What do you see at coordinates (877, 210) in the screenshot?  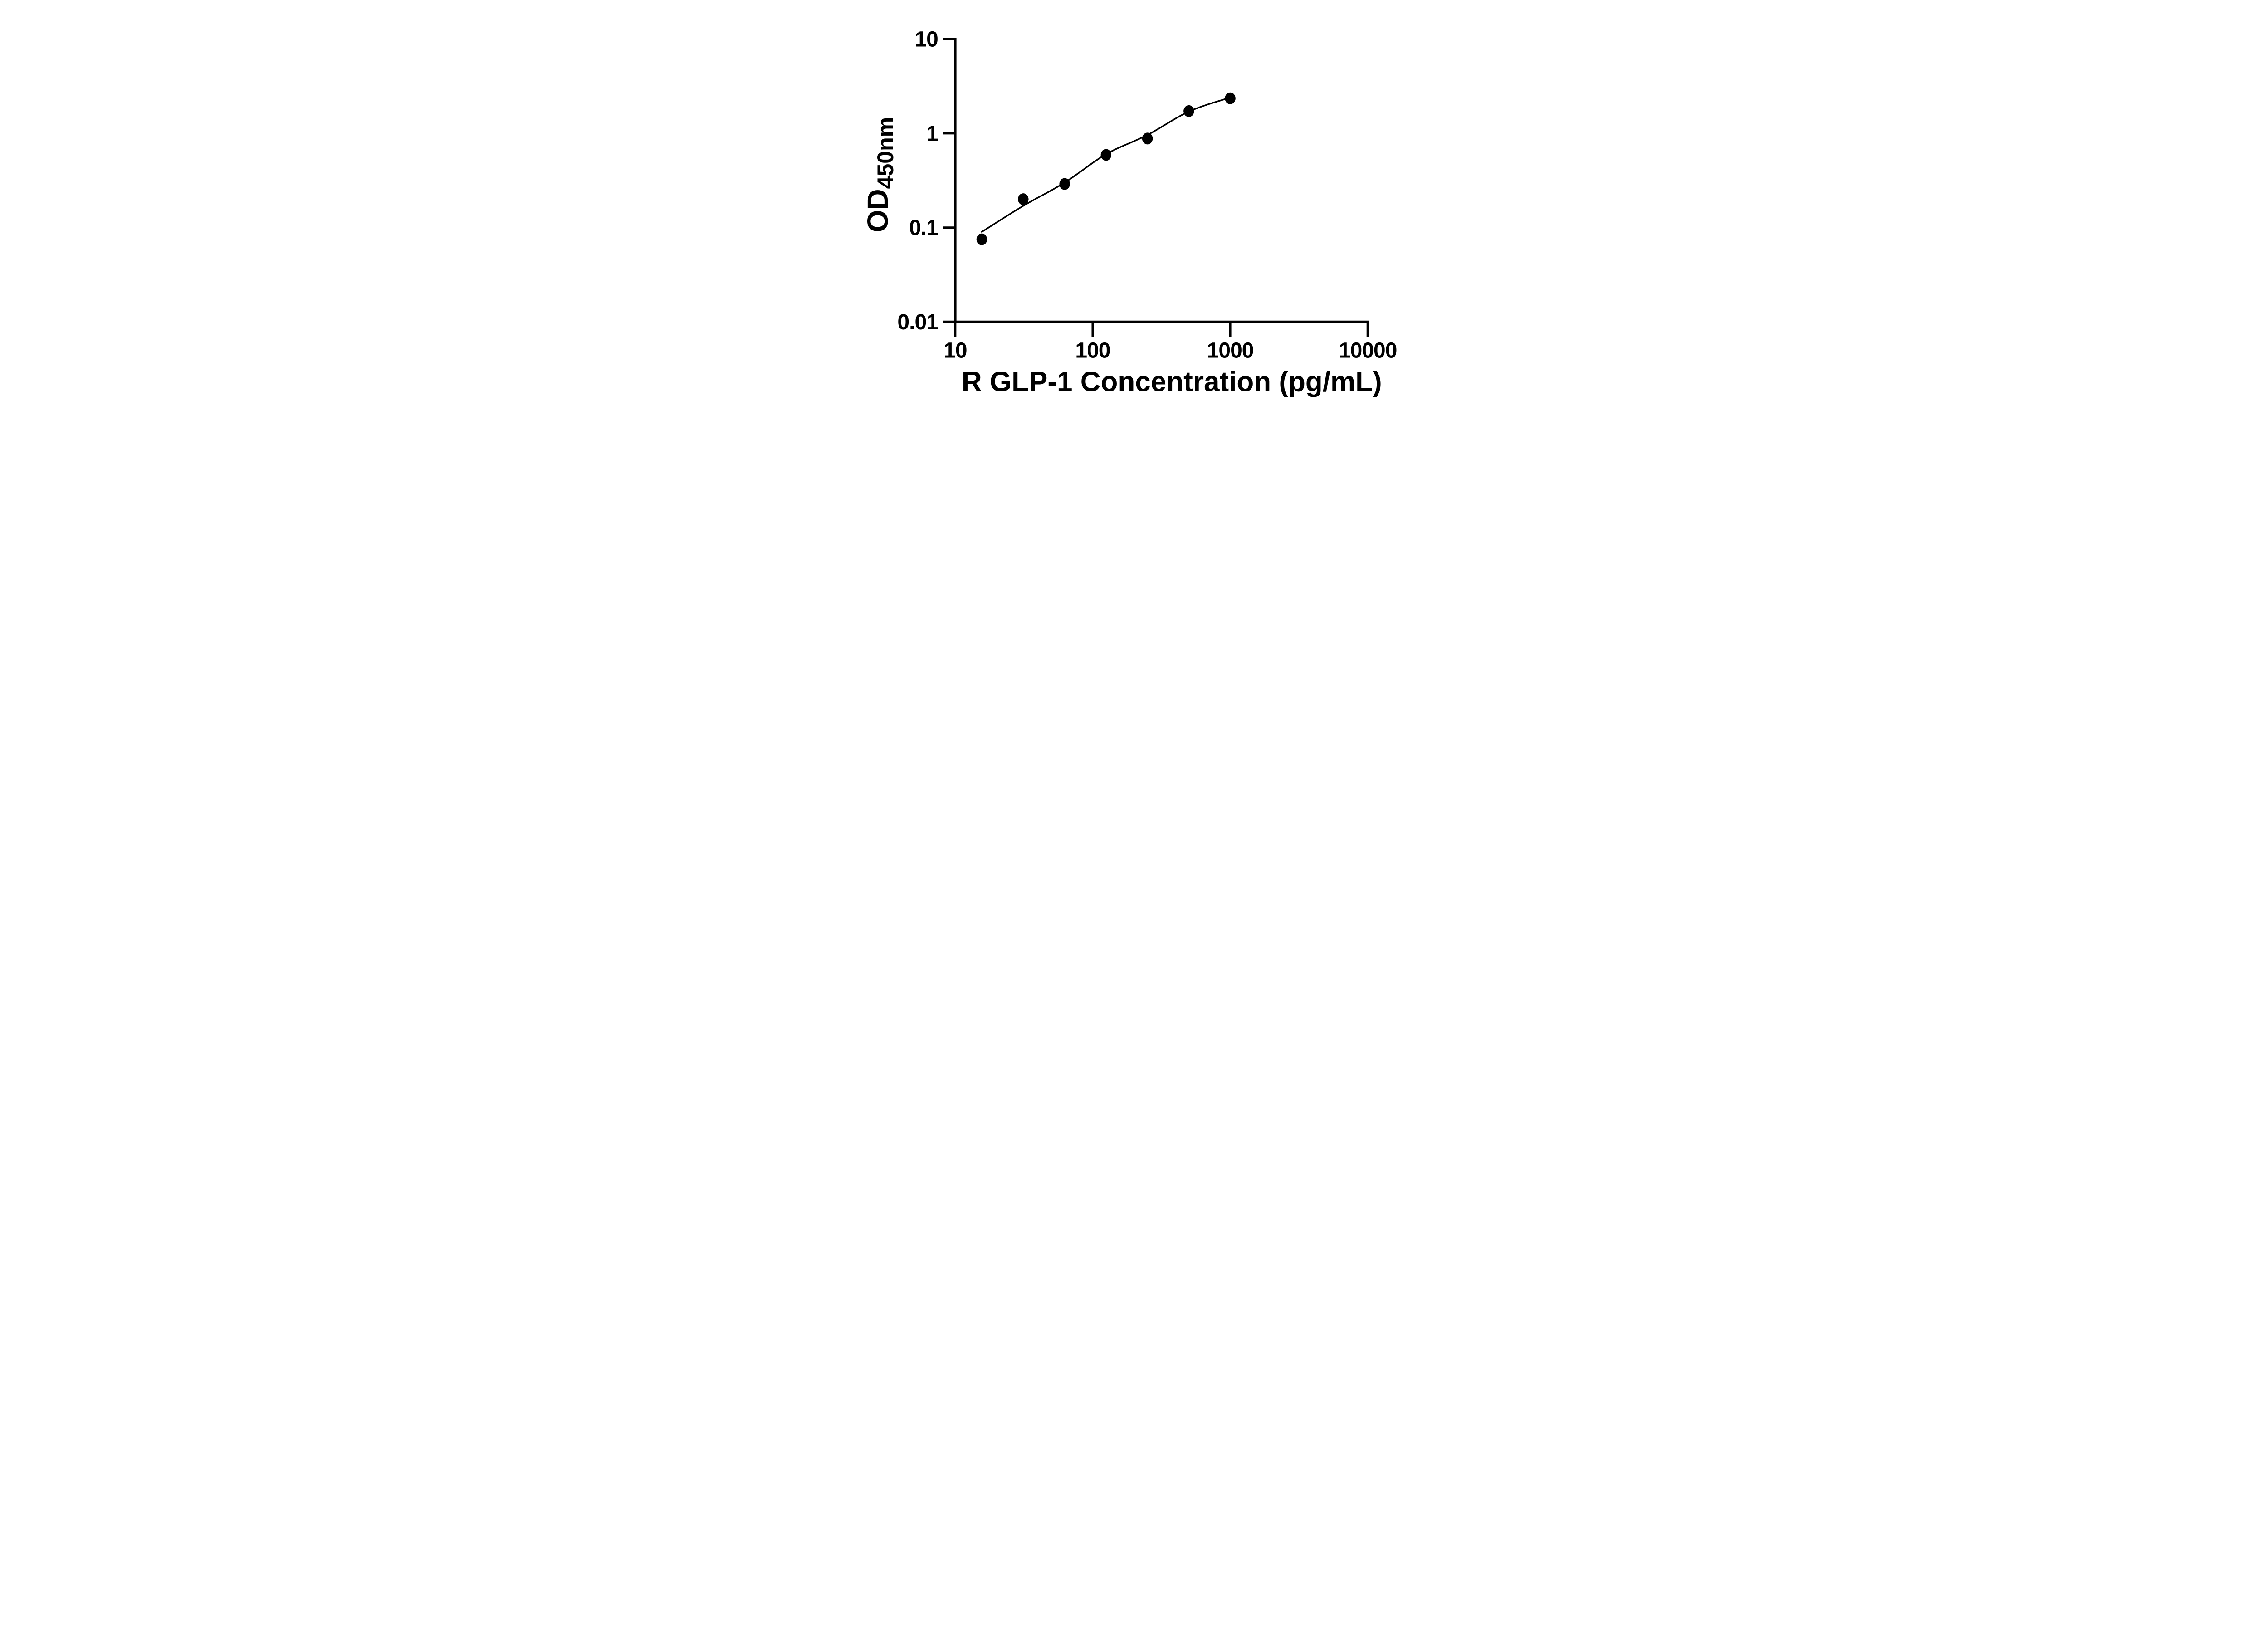 I see `y-axis-title-main: OD` at bounding box center [877, 210].